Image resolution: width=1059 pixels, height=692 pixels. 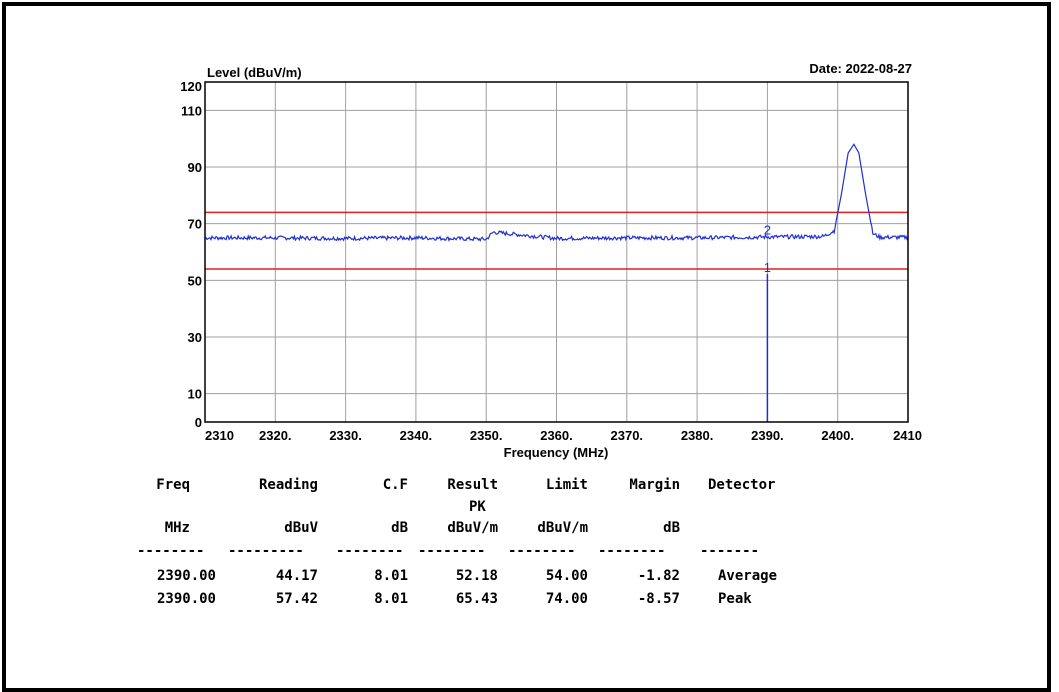 What do you see at coordinates (486, 435) in the screenshot?
I see `x-tick-label: 2350.` at bounding box center [486, 435].